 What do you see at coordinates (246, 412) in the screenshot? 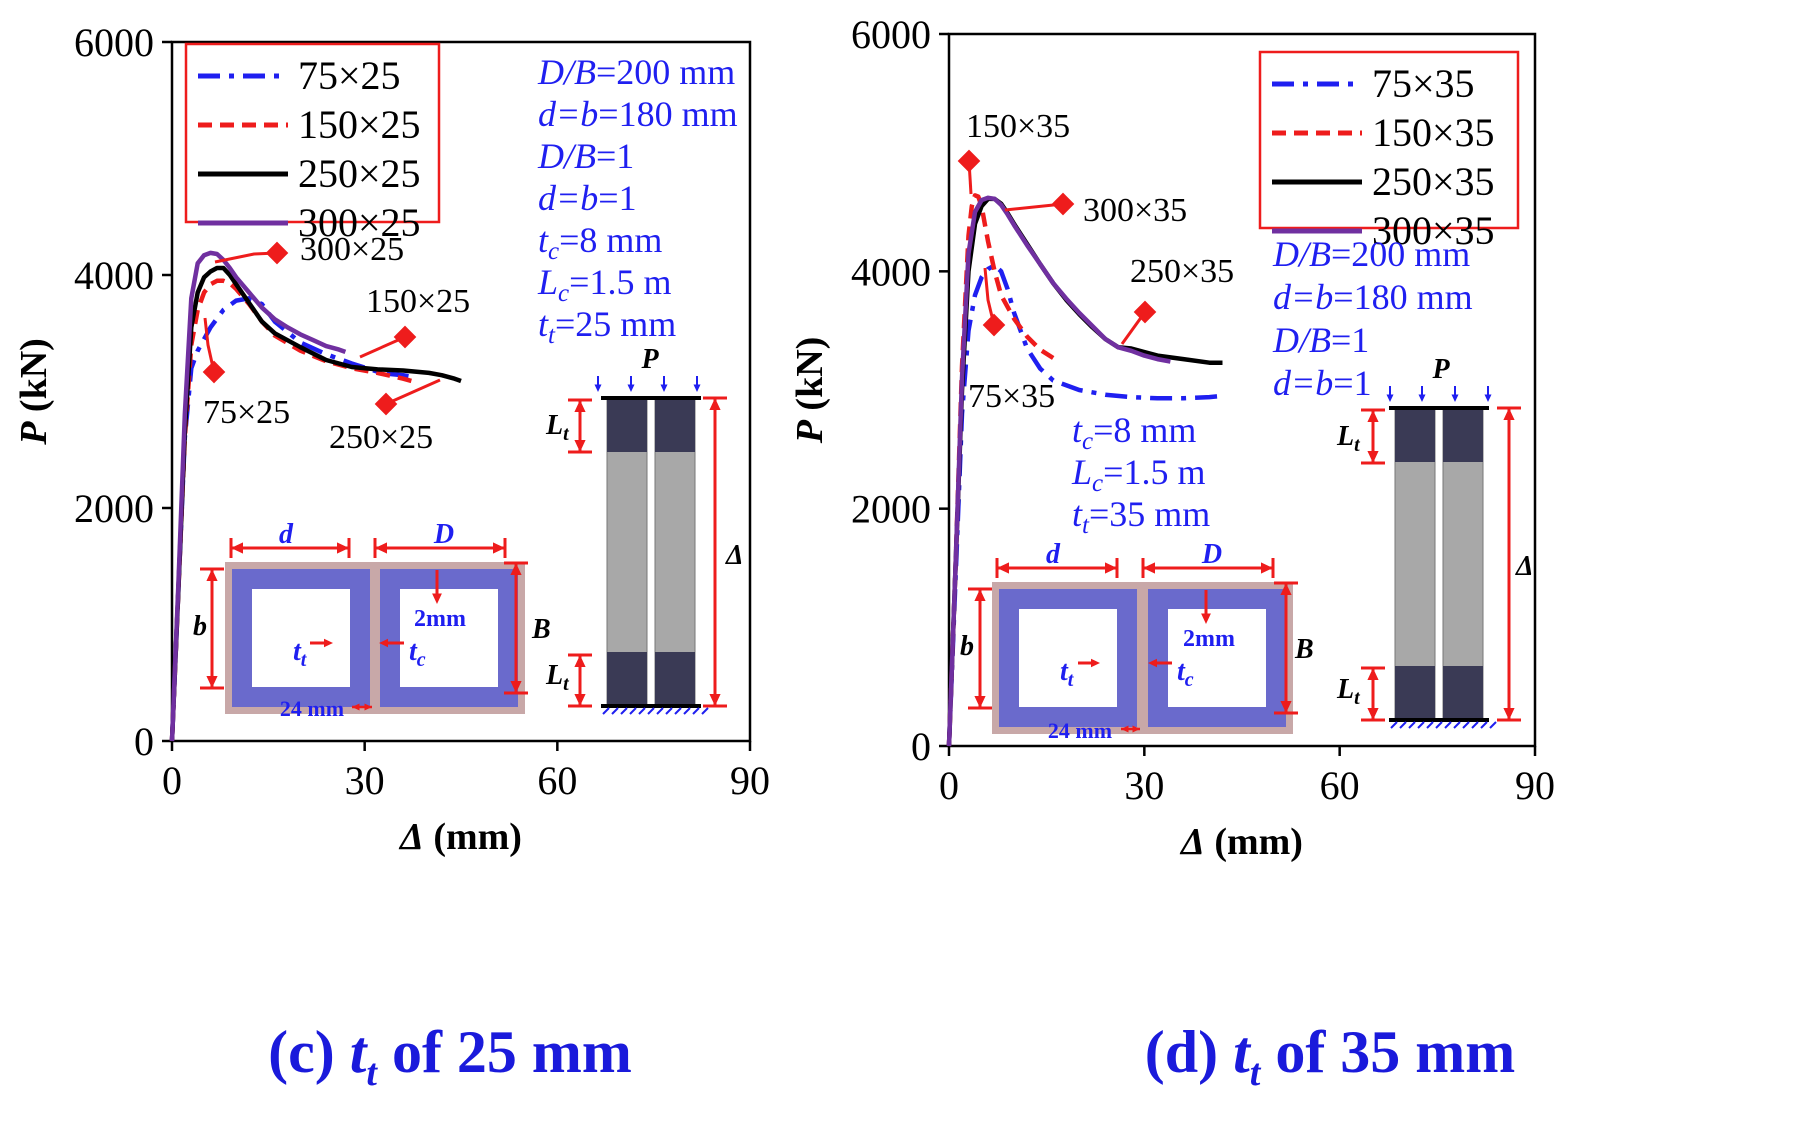
I see `callout-75x25-label: 75×25` at bounding box center [246, 412].